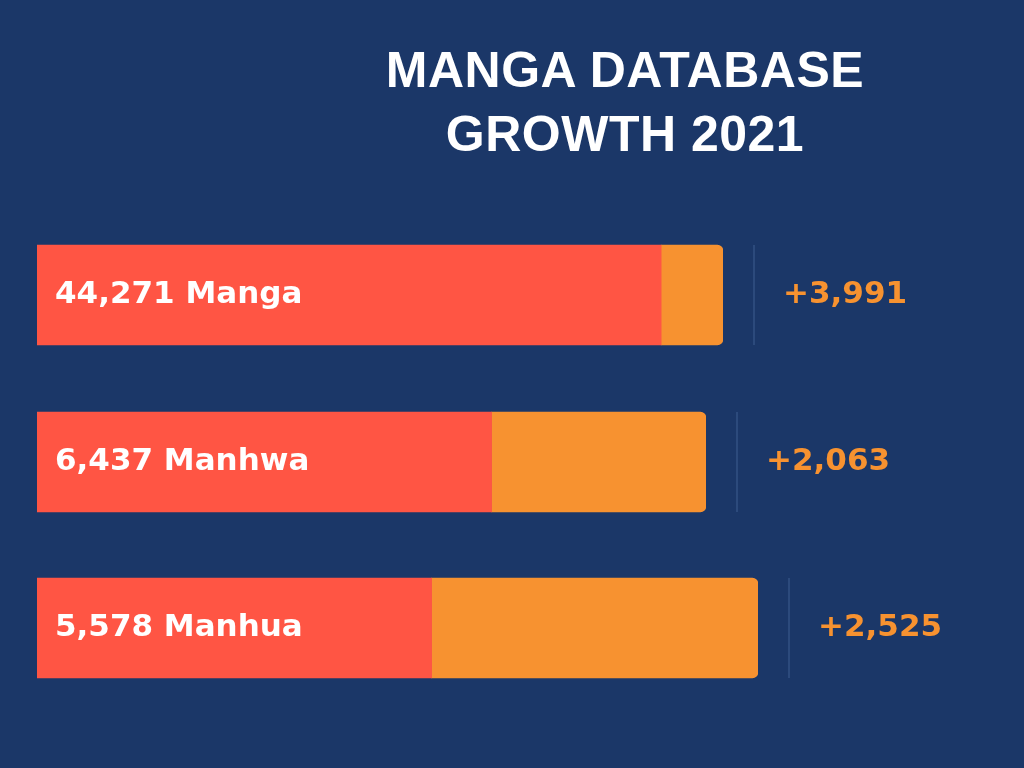  Describe the element at coordinates (625, 102) in the screenshot. I see `chart-title: MANGA DATABASE GROWTH 2021` at that location.